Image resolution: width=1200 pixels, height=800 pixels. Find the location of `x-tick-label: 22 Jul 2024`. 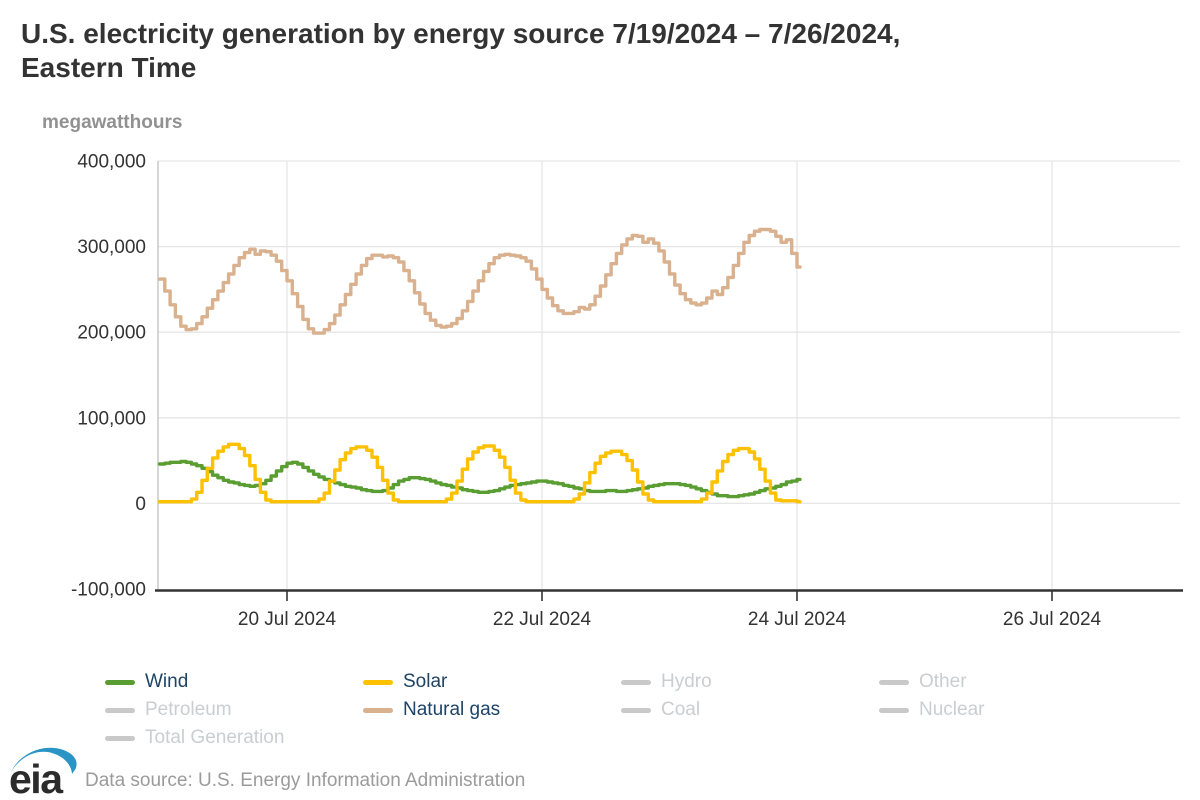

x-tick-label: 22 Jul 2024 is located at coordinates (542, 619).